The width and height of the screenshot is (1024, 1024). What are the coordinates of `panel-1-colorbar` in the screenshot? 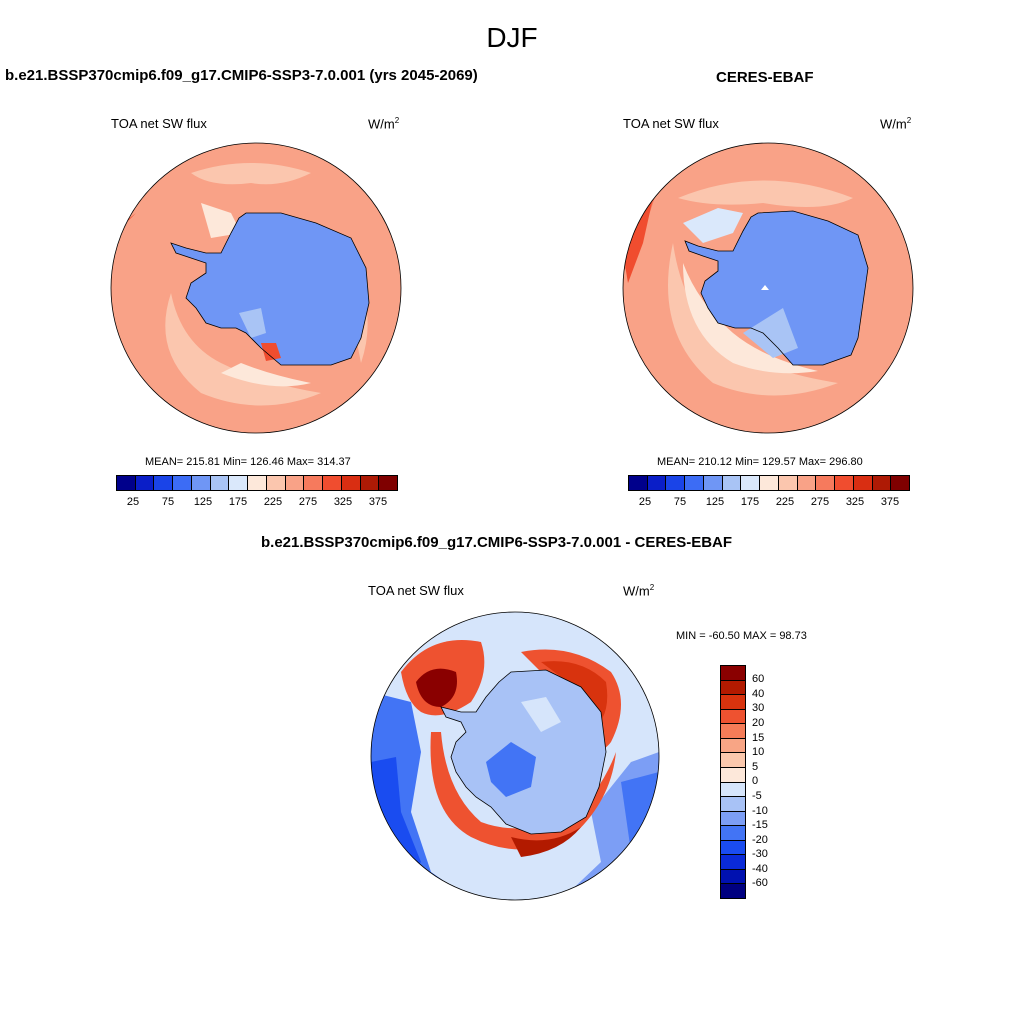 It's located at (257, 483).